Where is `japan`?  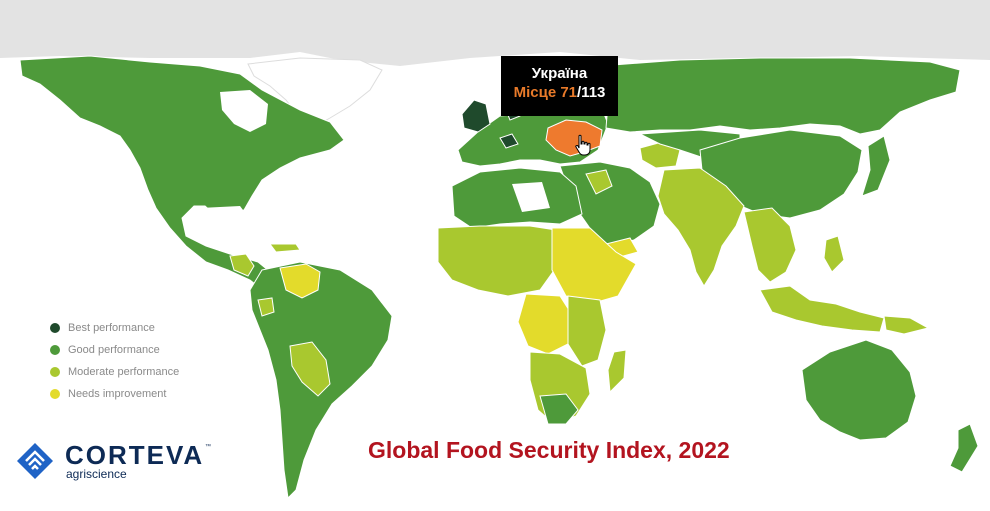
japan is located at coordinates (876, 166).